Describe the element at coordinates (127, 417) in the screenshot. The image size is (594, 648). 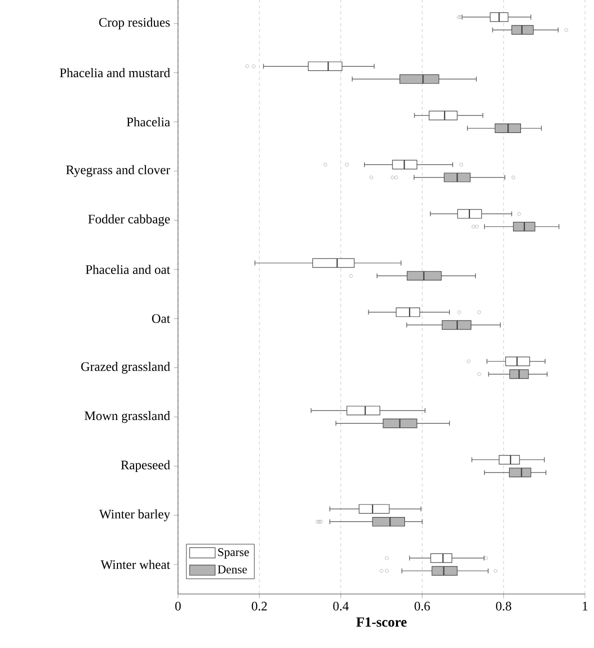
I see `y-tick-label: Mown grassland` at that location.